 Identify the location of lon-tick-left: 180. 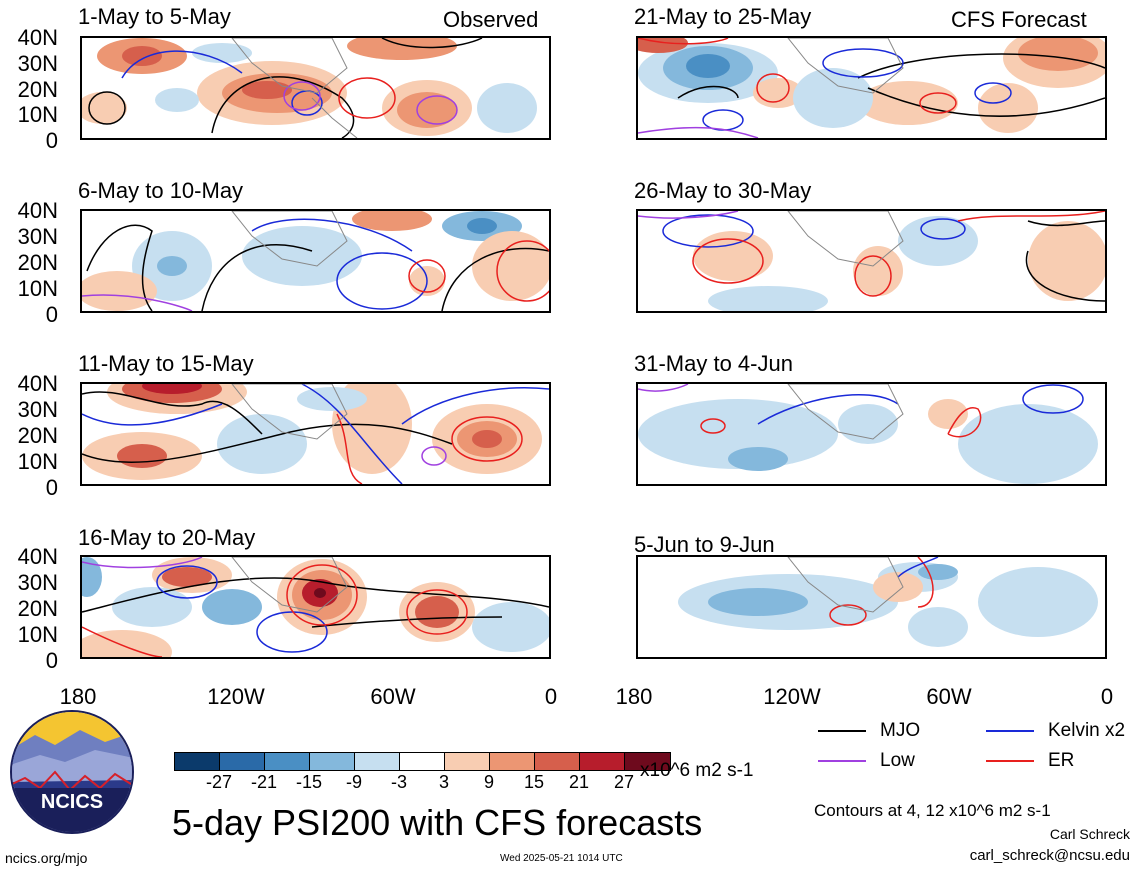
(78, 696).